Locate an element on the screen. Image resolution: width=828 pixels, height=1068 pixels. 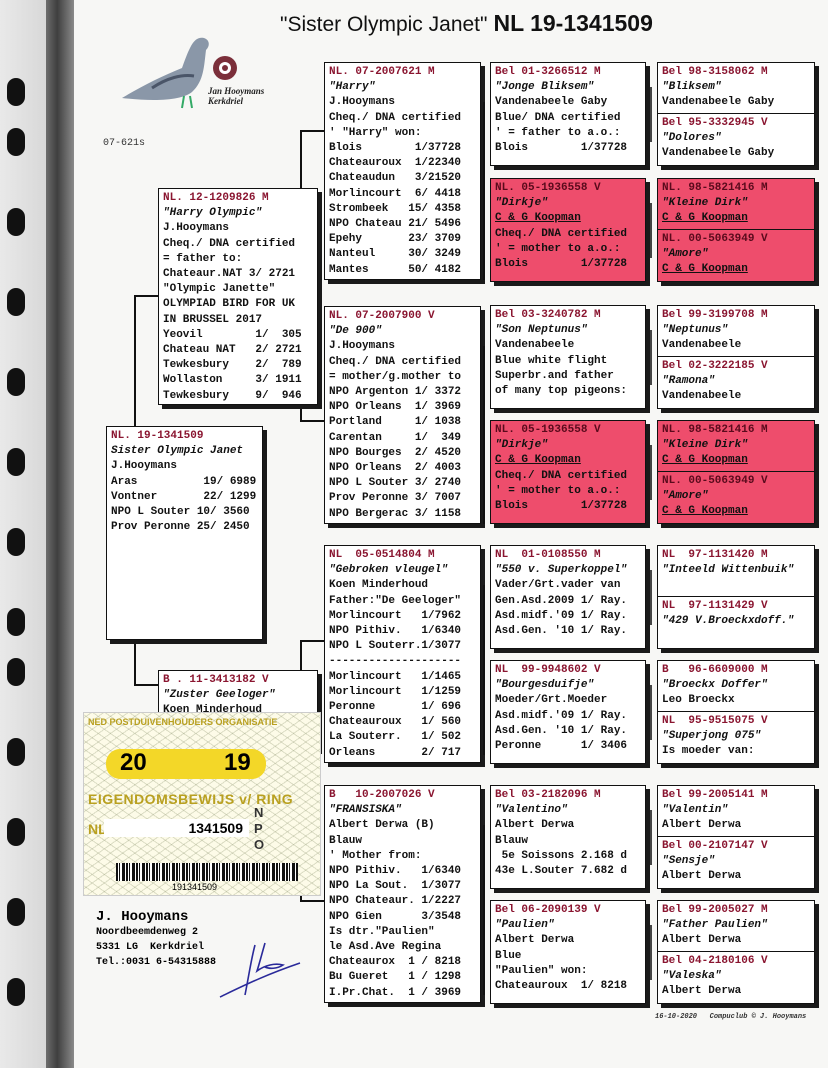
ring-number: Bel 03-2182096 M is located at coordinates (548, 795).